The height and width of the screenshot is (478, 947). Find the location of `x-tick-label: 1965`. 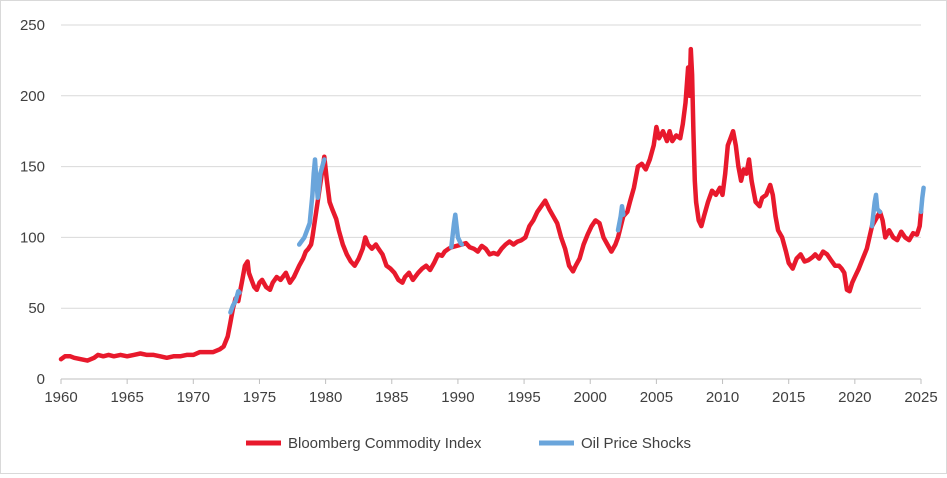

x-tick-label: 1965 is located at coordinates (126, 397).